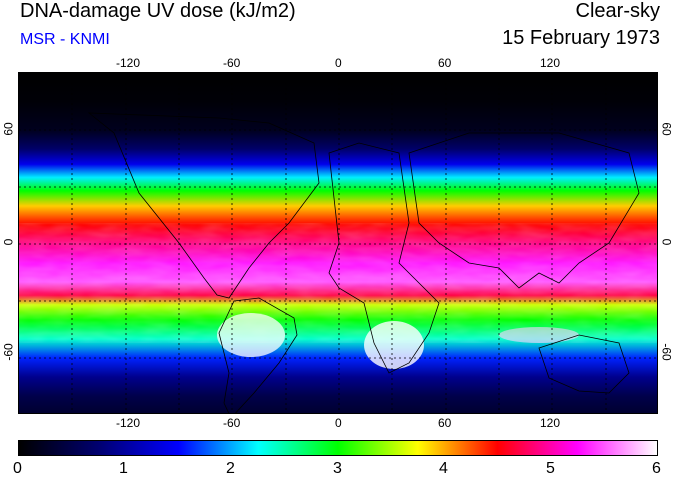  What do you see at coordinates (666, 242) in the screenshot?
I see `lat-tick-right-0: 0` at bounding box center [666, 242].